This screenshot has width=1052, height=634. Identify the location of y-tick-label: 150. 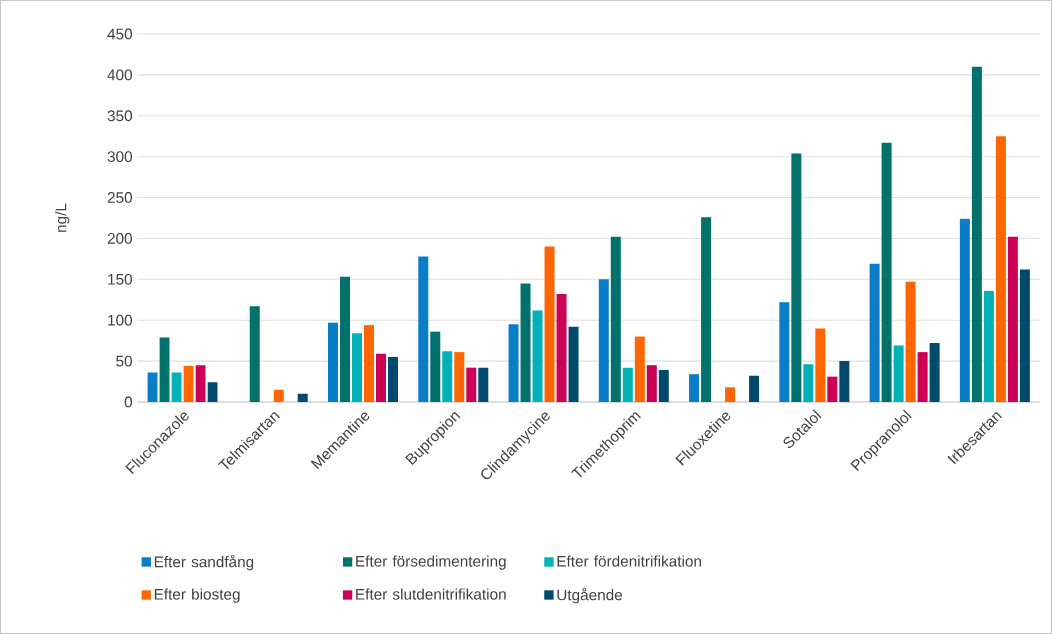
(120, 279).